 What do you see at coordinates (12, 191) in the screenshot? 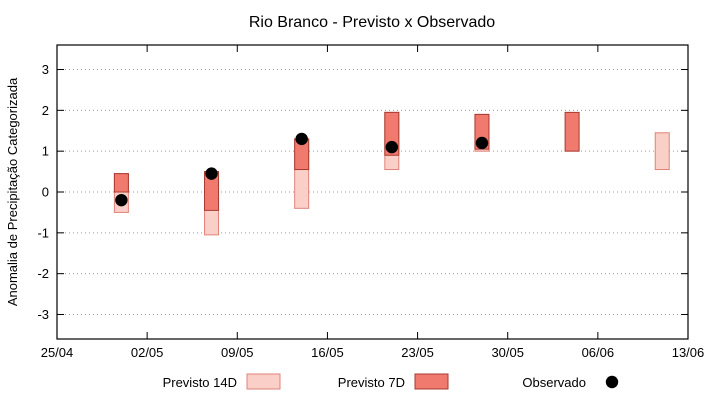
I see `y-axis-label: Anomalia de Precipitação Categorizada` at bounding box center [12, 191].